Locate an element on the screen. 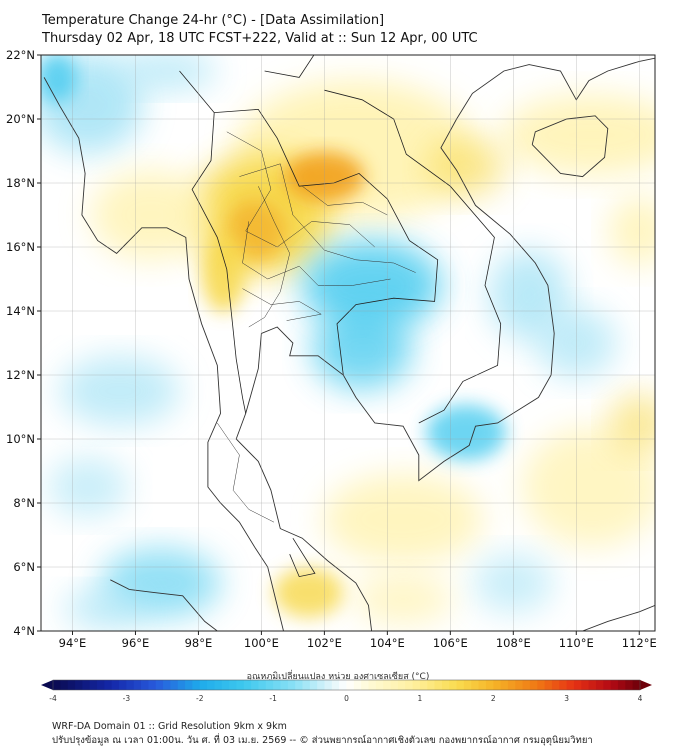 Image resolution: width=676 pixels, height=756 pixels. longitude-label: 112°E is located at coordinates (639, 643).